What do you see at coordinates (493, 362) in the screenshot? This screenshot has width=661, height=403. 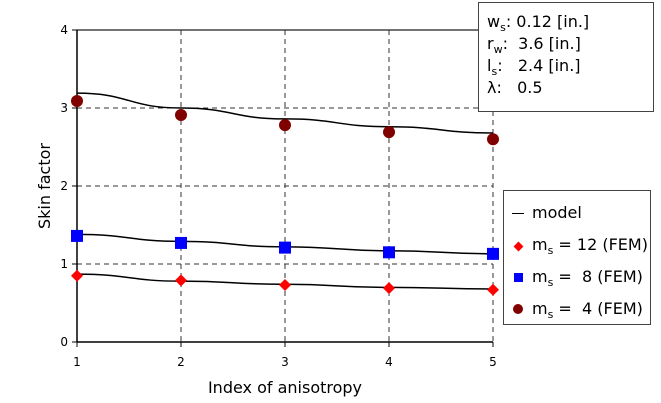 I see `x-tick-label: 5` at bounding box center [493, 362].